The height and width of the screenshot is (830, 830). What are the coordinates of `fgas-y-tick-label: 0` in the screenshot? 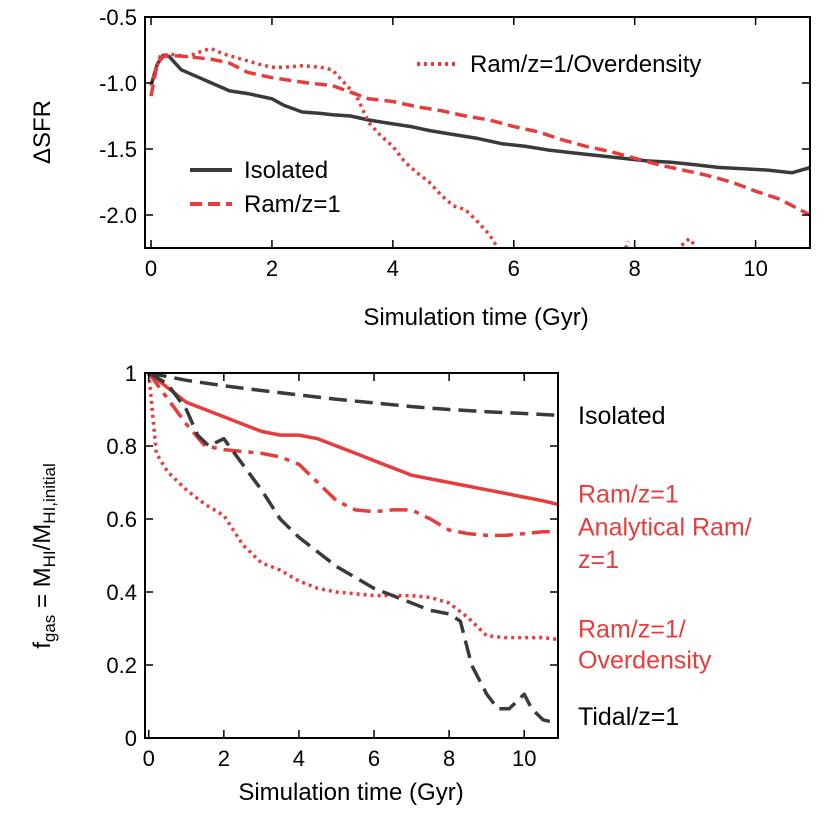 It's located at (131, 738).